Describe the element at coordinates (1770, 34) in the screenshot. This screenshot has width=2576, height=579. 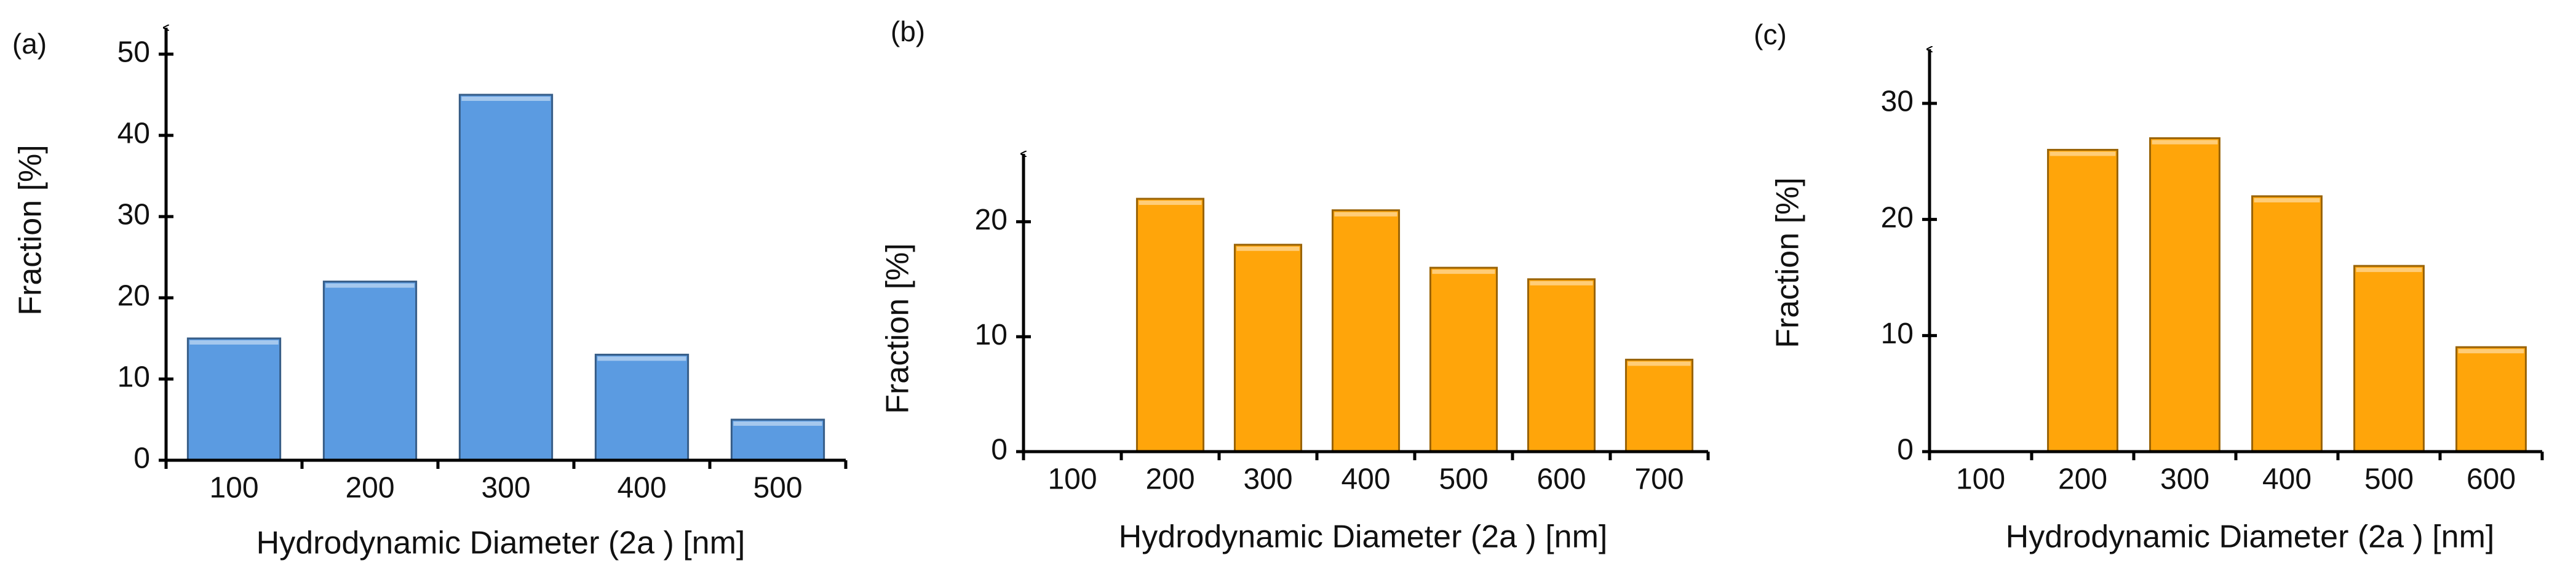
I see `panel-label: (c)` at that location.